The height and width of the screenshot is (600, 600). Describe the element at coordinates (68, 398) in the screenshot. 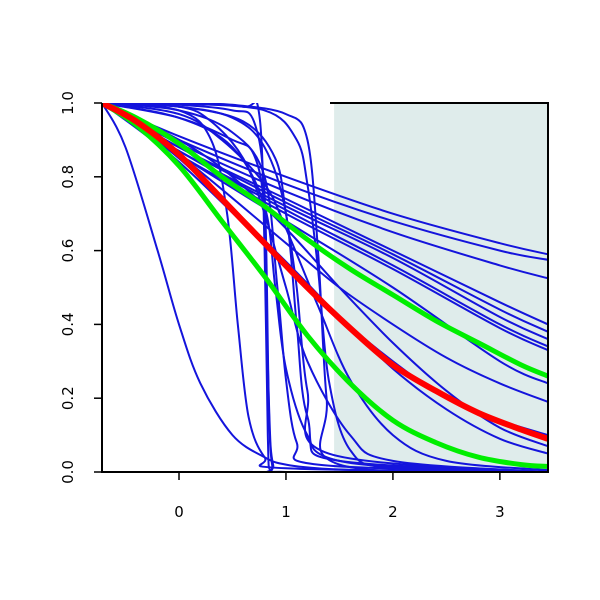

I see `y-tick-label: 0.2` at that location.